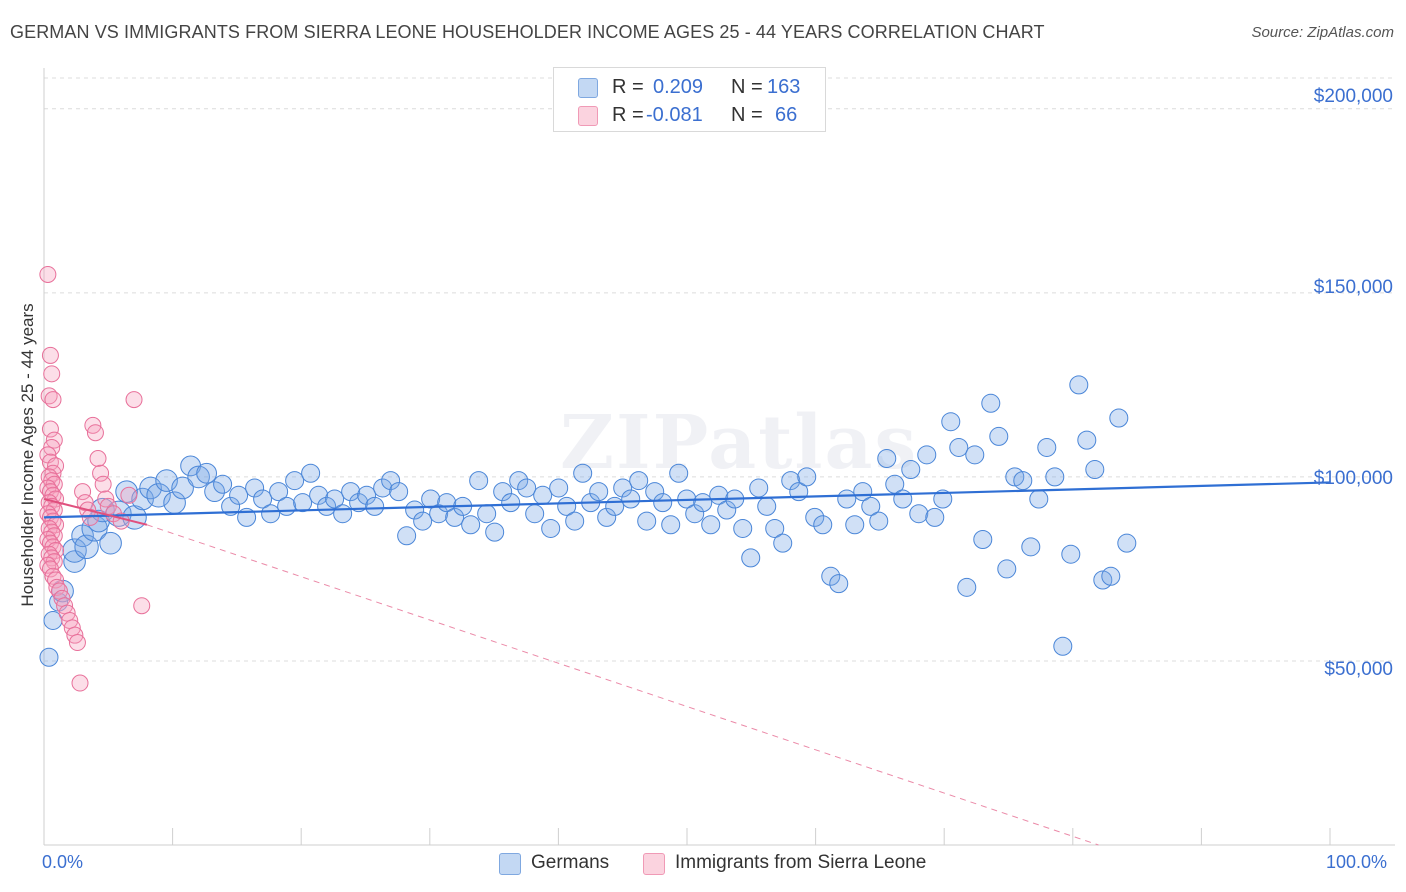  What do you see at coordinates (674, 115) in the screenshot?
I see `legend-r-value: -0.081` at bounding box center [674, 115].